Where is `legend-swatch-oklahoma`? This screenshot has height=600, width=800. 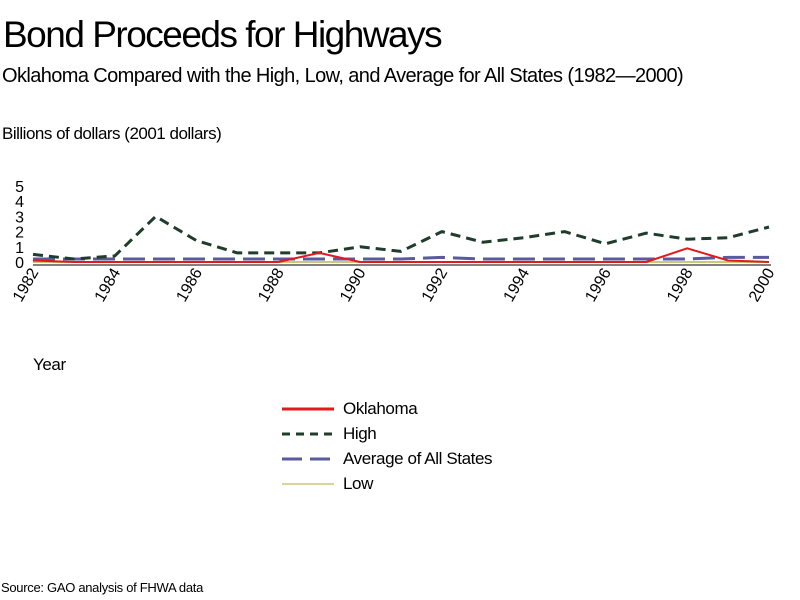
legend-swatch-oklahoma is located at coordinates (308, 408).